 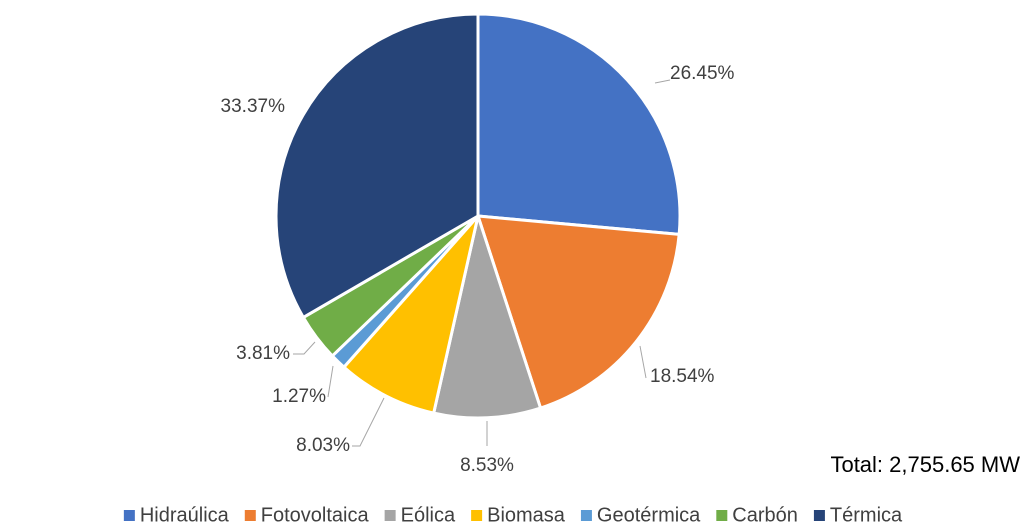 What do you see at coordinates (866, 515) in the screenshot?
I see `legend-label: Térmica` at bounding box center [866, 515].